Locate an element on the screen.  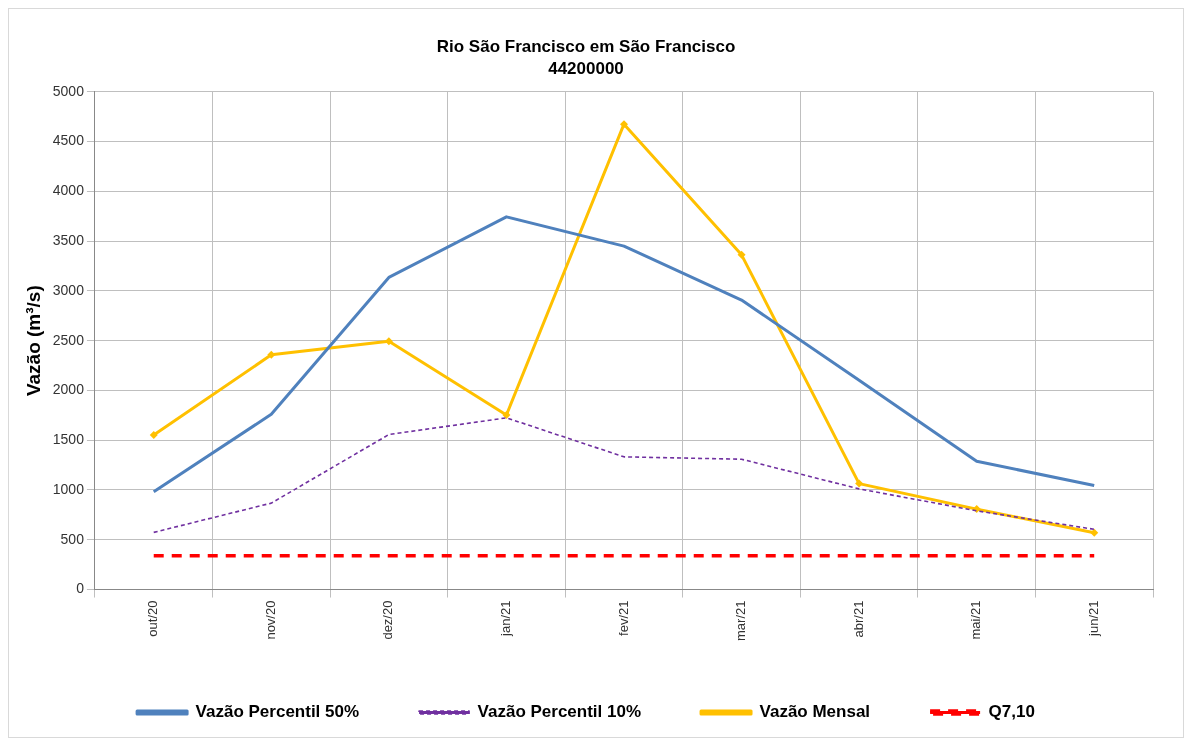
y-tick-label: 4000 is located at coordinates (68, 190).